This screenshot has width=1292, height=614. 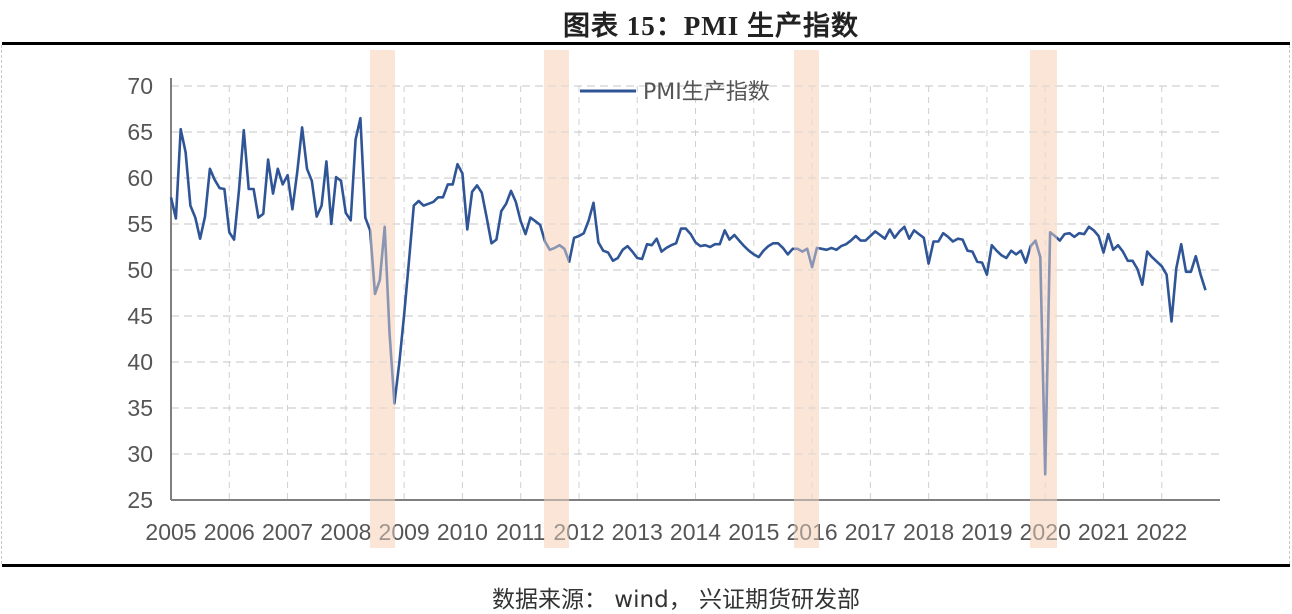 What do you see at coordinates (140, 178) in the screenshot?
I see `y-tick-label: 60` at bounding box center [140, 178].